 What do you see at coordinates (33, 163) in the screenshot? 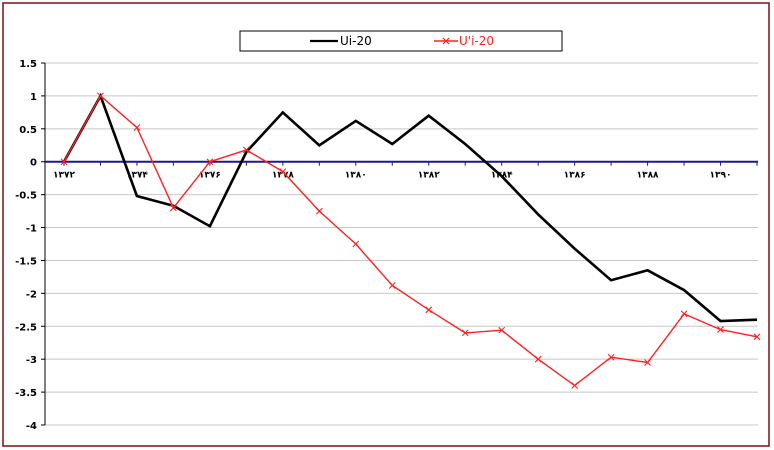
I see `y-tick-label: 0` at bounding box center [33, 163].